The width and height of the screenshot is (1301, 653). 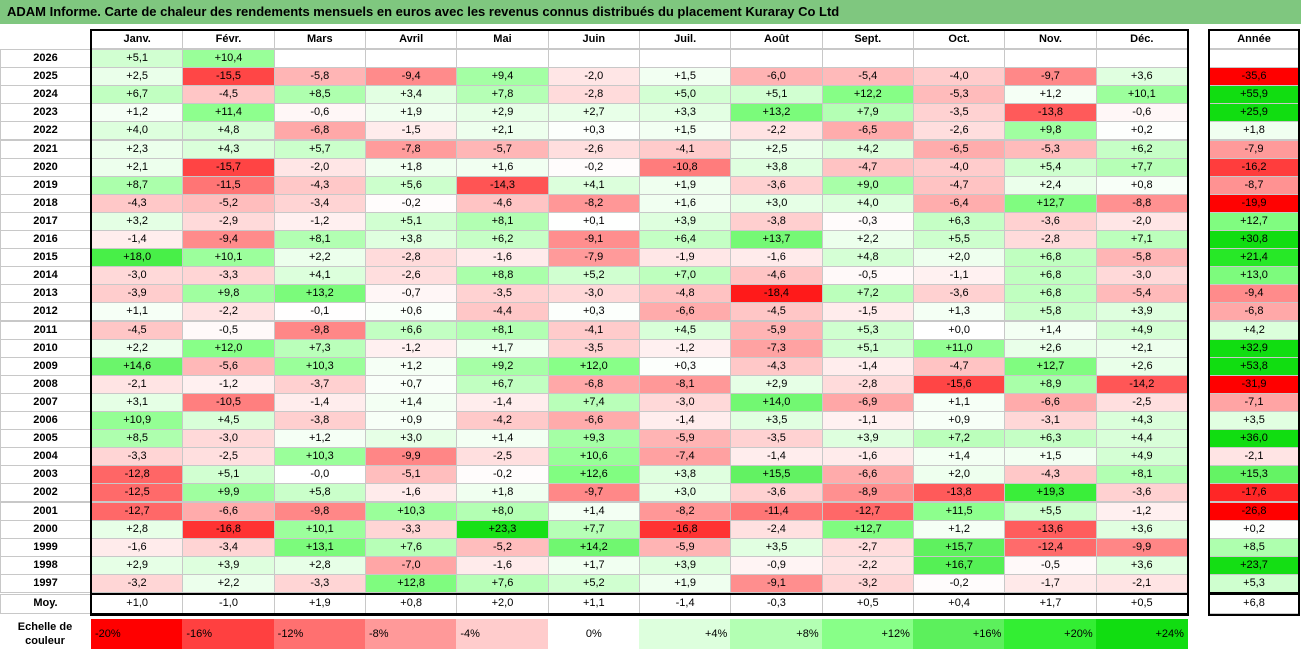 I want to click on year-label: 1999, so click(x=45, y=547).